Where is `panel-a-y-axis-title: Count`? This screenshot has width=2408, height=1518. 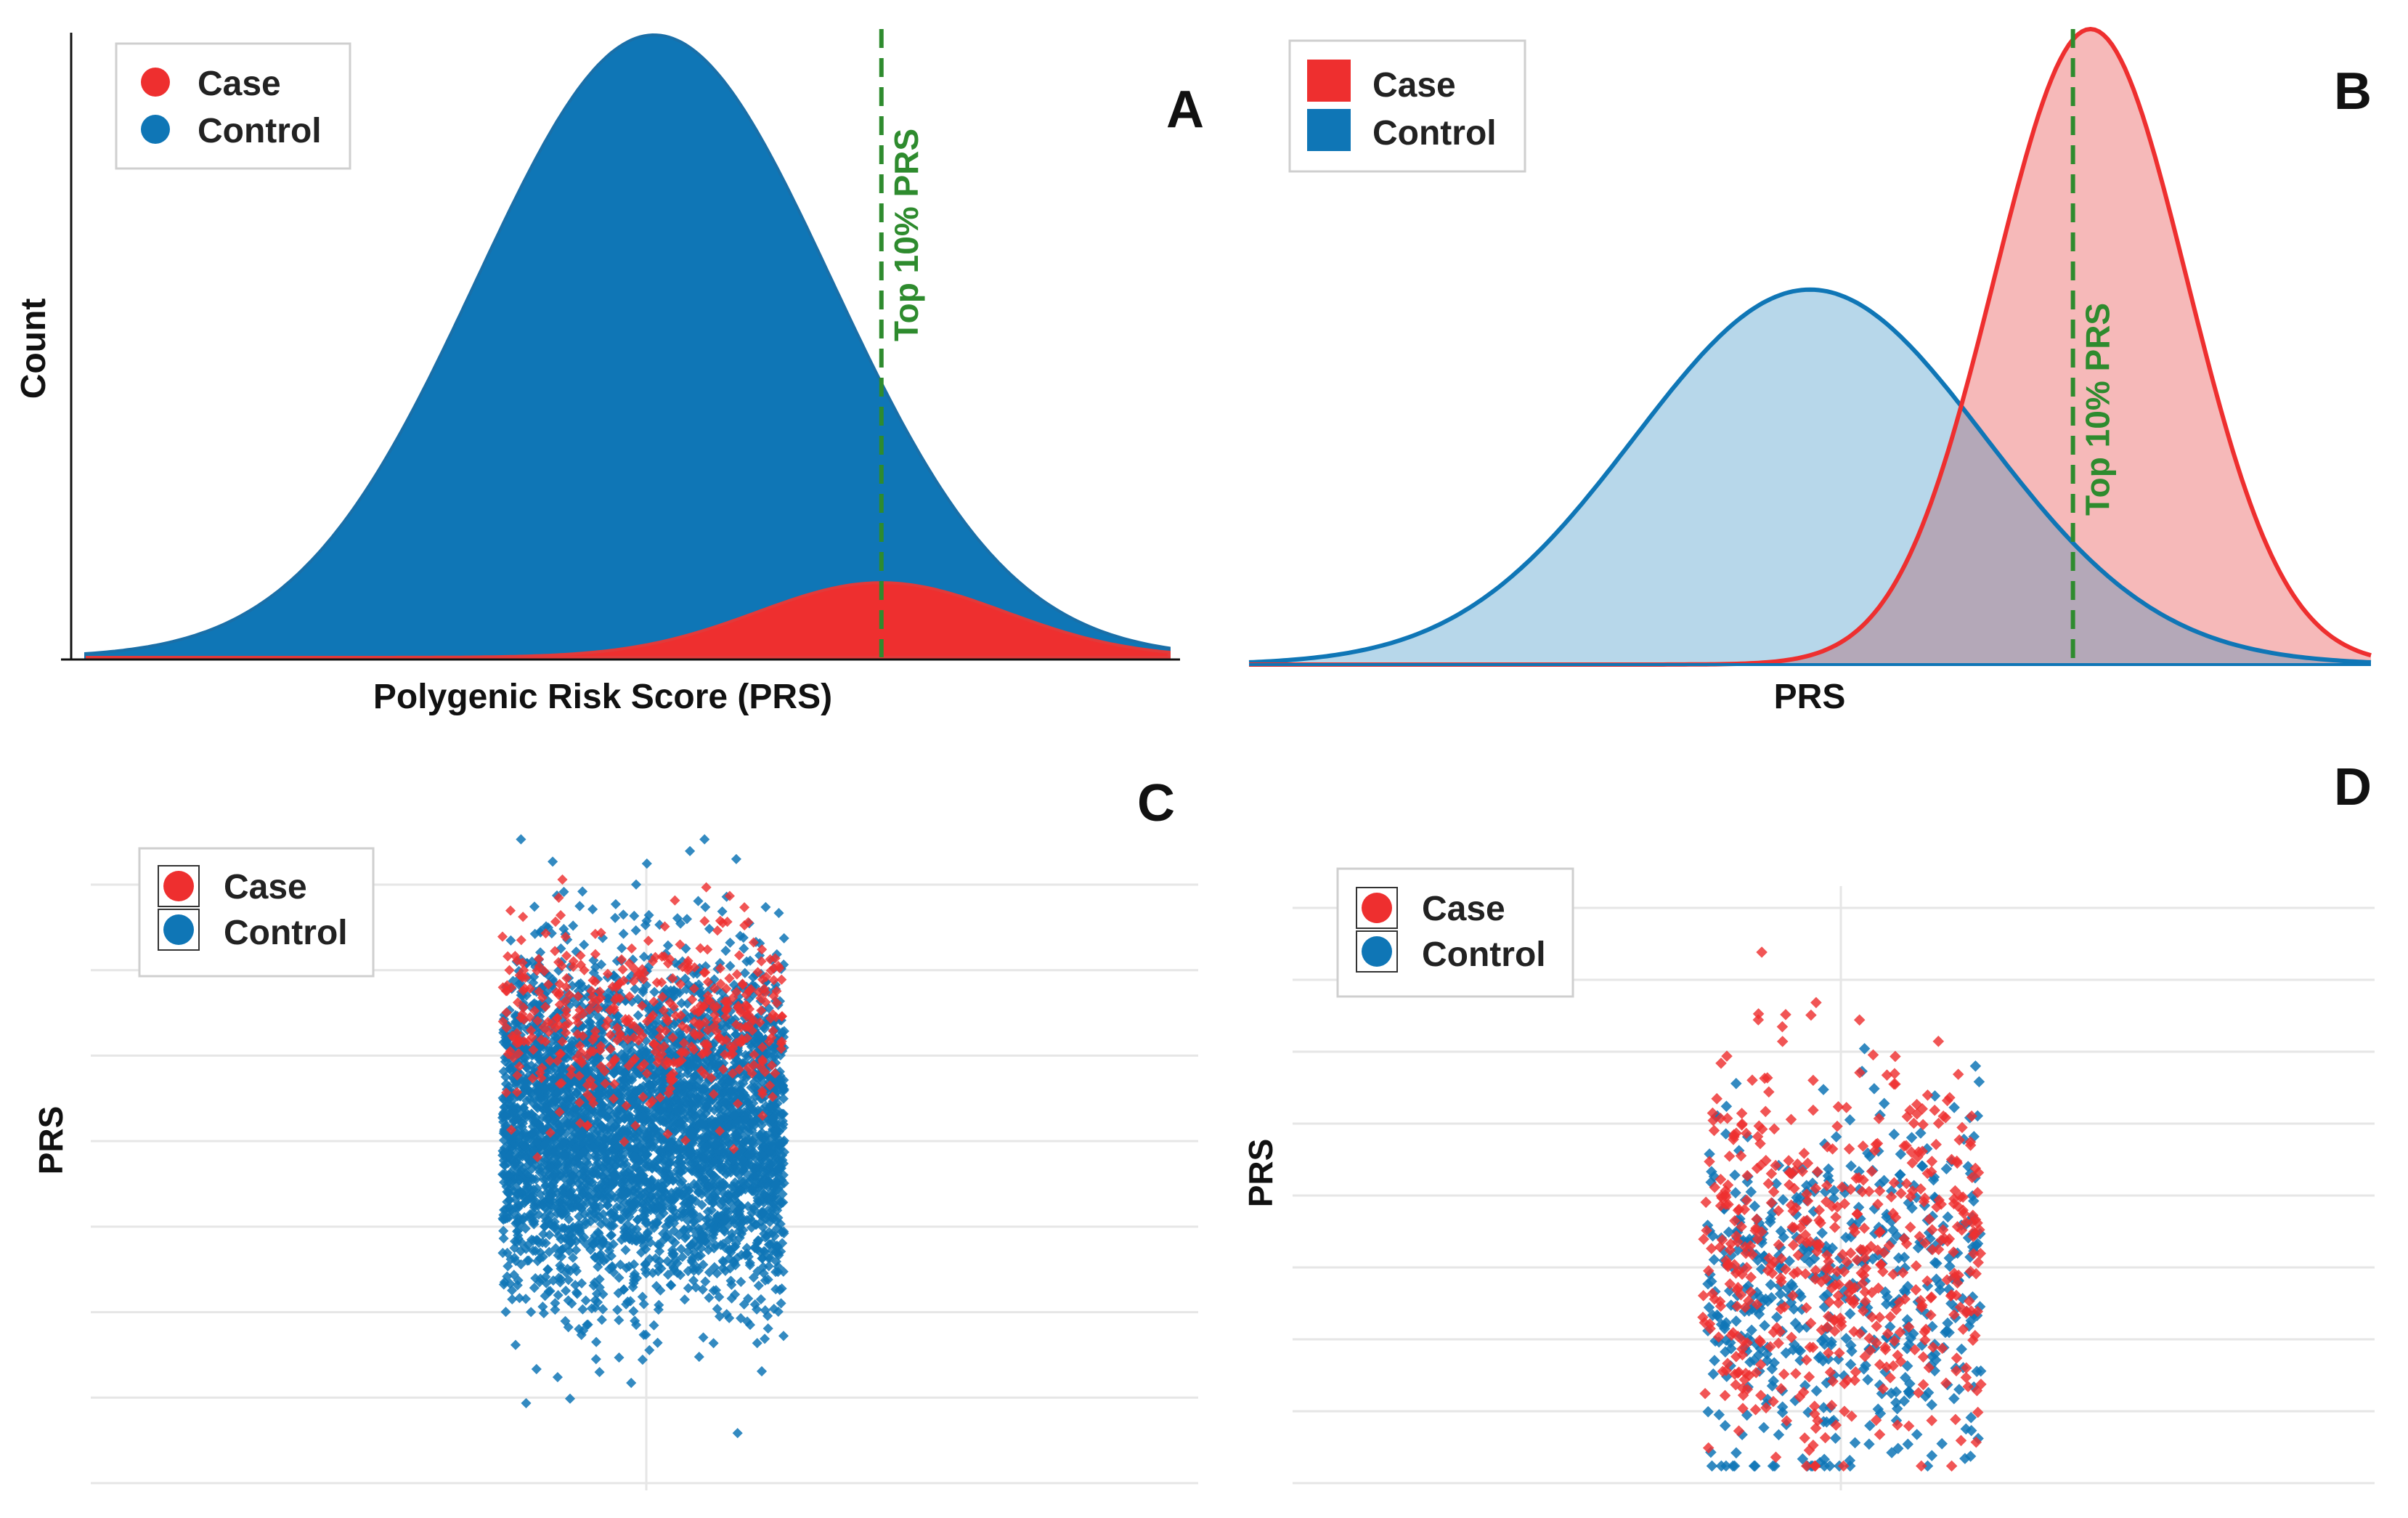
panel-a-y-axis-title: Count is located at coordinates (34, 349).